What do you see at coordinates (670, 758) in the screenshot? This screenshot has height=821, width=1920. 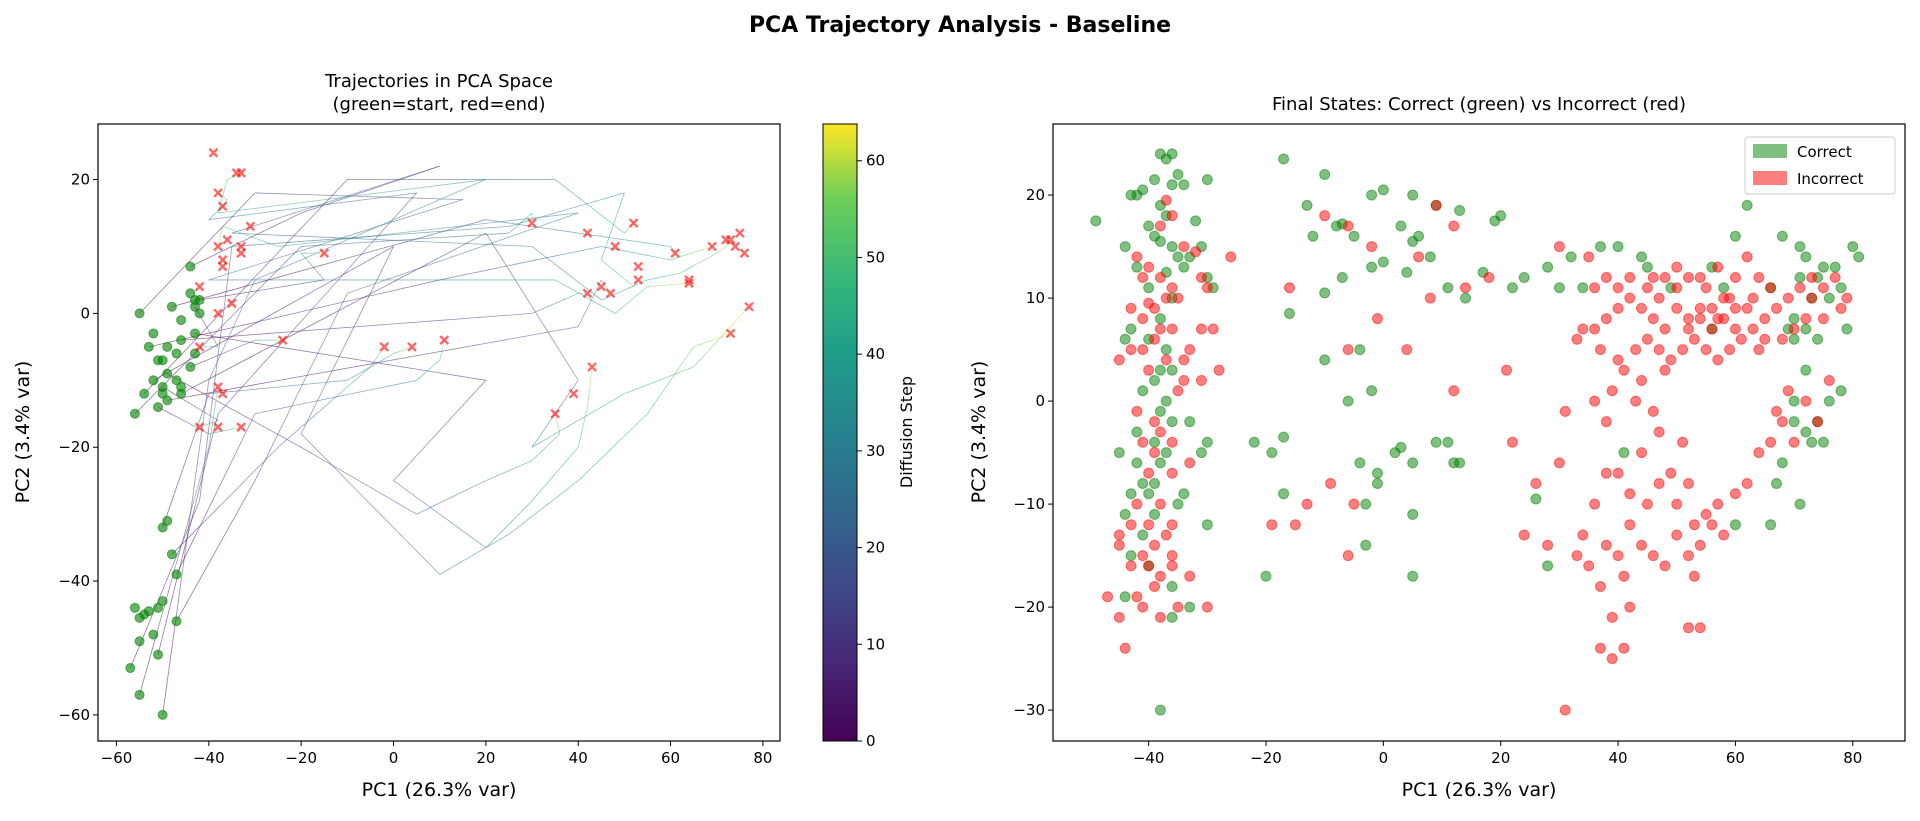 I see `left-x-tick-label: 60` at bounding box center [670, 758].